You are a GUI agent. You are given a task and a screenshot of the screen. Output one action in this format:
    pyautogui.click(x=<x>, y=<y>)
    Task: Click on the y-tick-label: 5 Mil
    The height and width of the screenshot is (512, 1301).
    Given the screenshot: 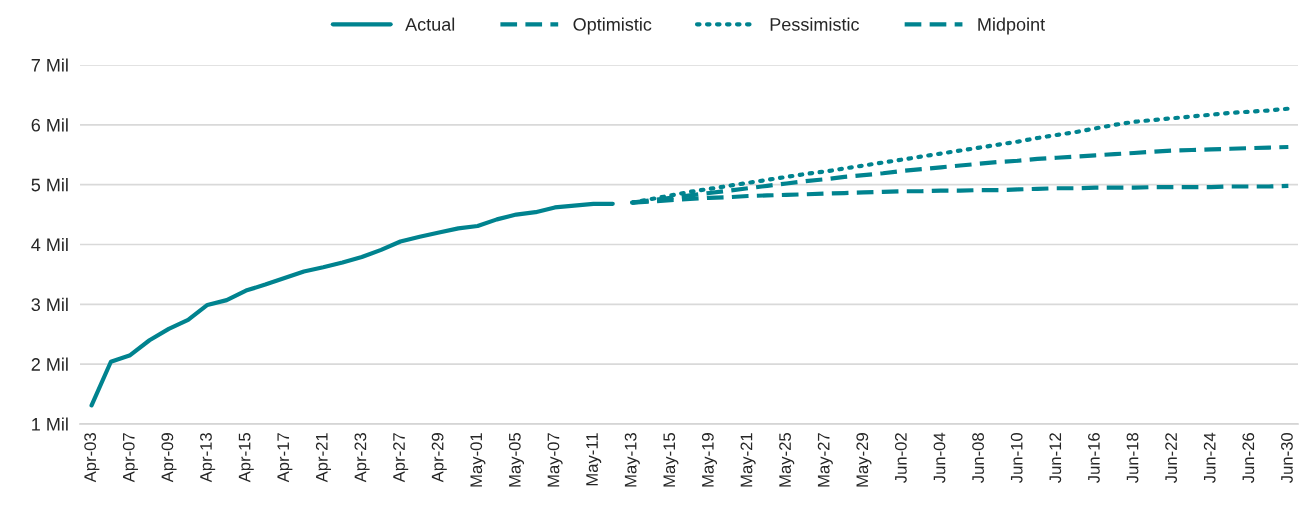 What is the action you would take?
    pyautogui.click(x=49, y=185)
    